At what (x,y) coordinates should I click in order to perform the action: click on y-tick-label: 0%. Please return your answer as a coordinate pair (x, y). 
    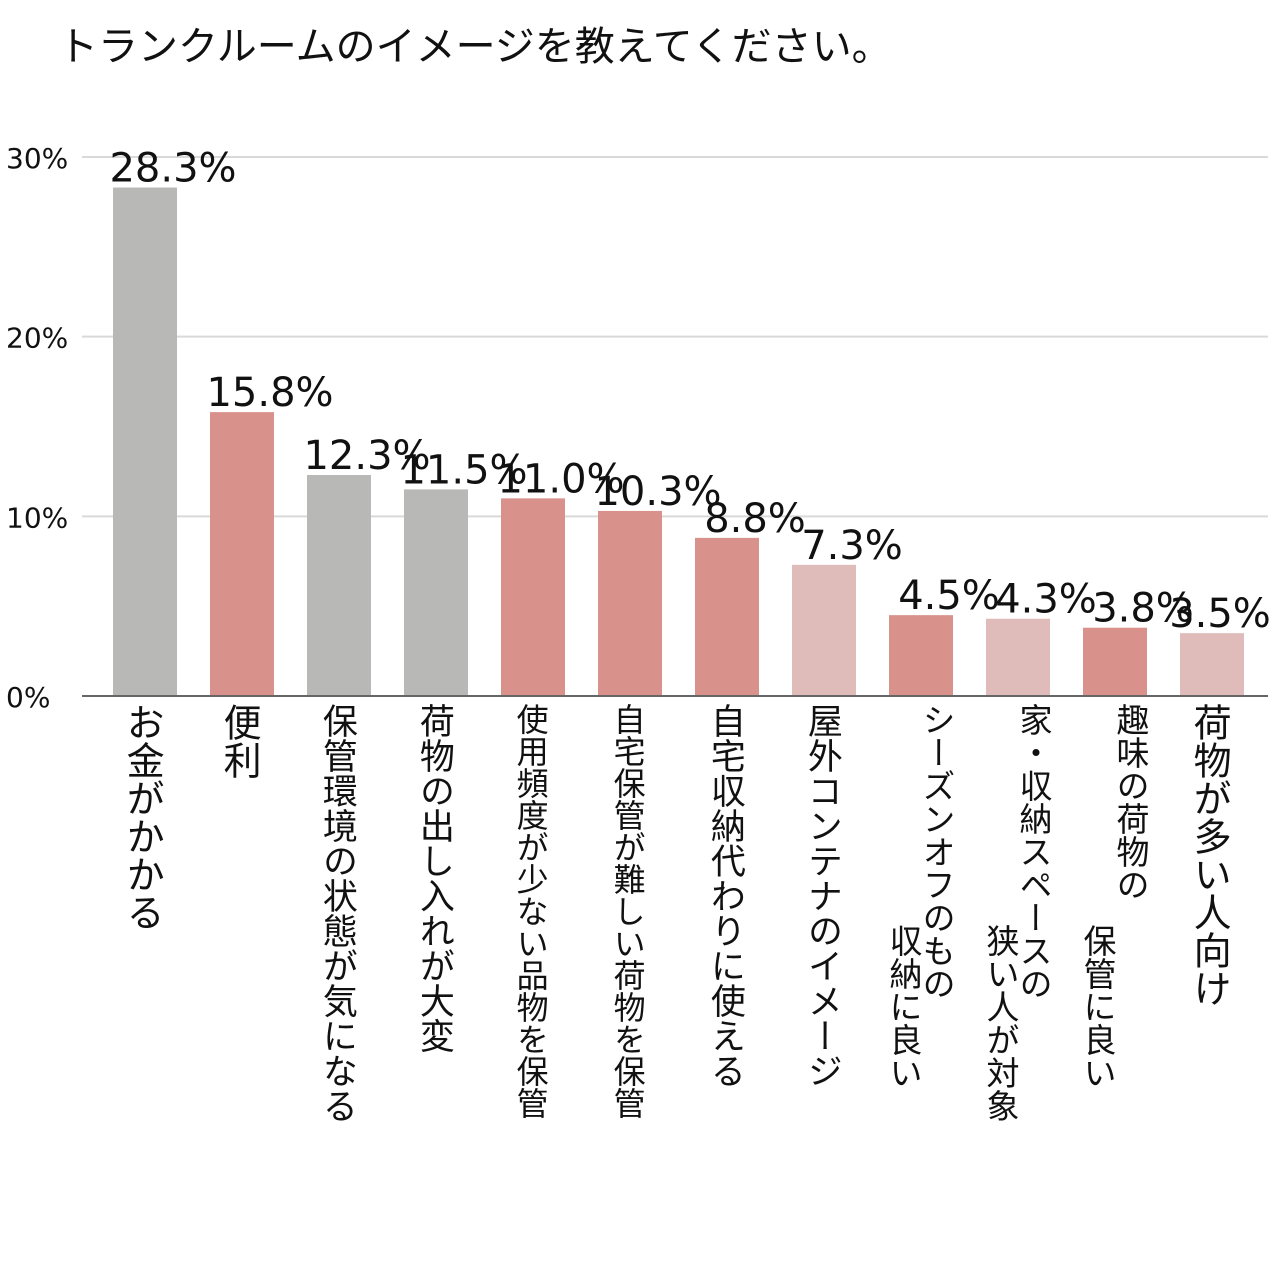
    Looking at the image, I should click on (28, 697).